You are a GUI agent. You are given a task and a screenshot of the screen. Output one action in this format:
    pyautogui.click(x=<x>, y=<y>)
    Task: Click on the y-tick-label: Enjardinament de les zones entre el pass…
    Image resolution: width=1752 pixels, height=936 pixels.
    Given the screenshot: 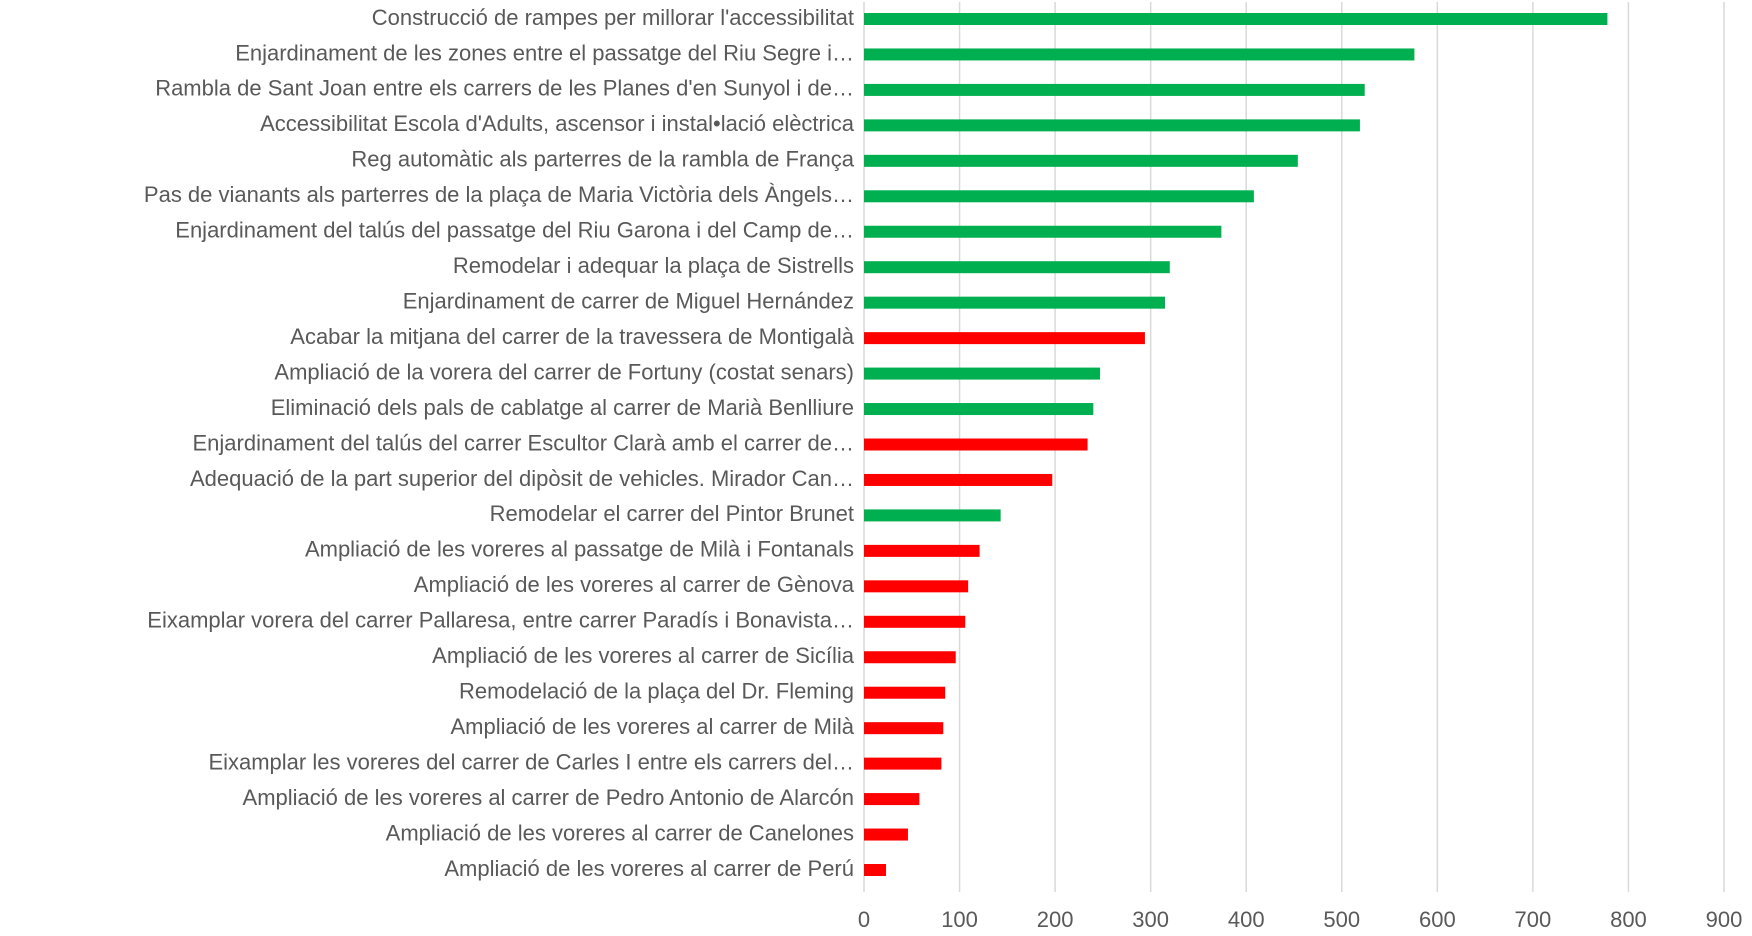 What is the action you would take?
    pyautogui.click(x=544, y=52)
    